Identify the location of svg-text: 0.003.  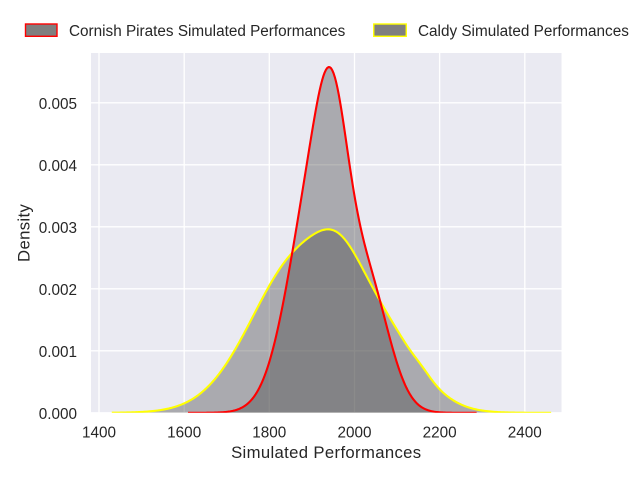
(58, 228).